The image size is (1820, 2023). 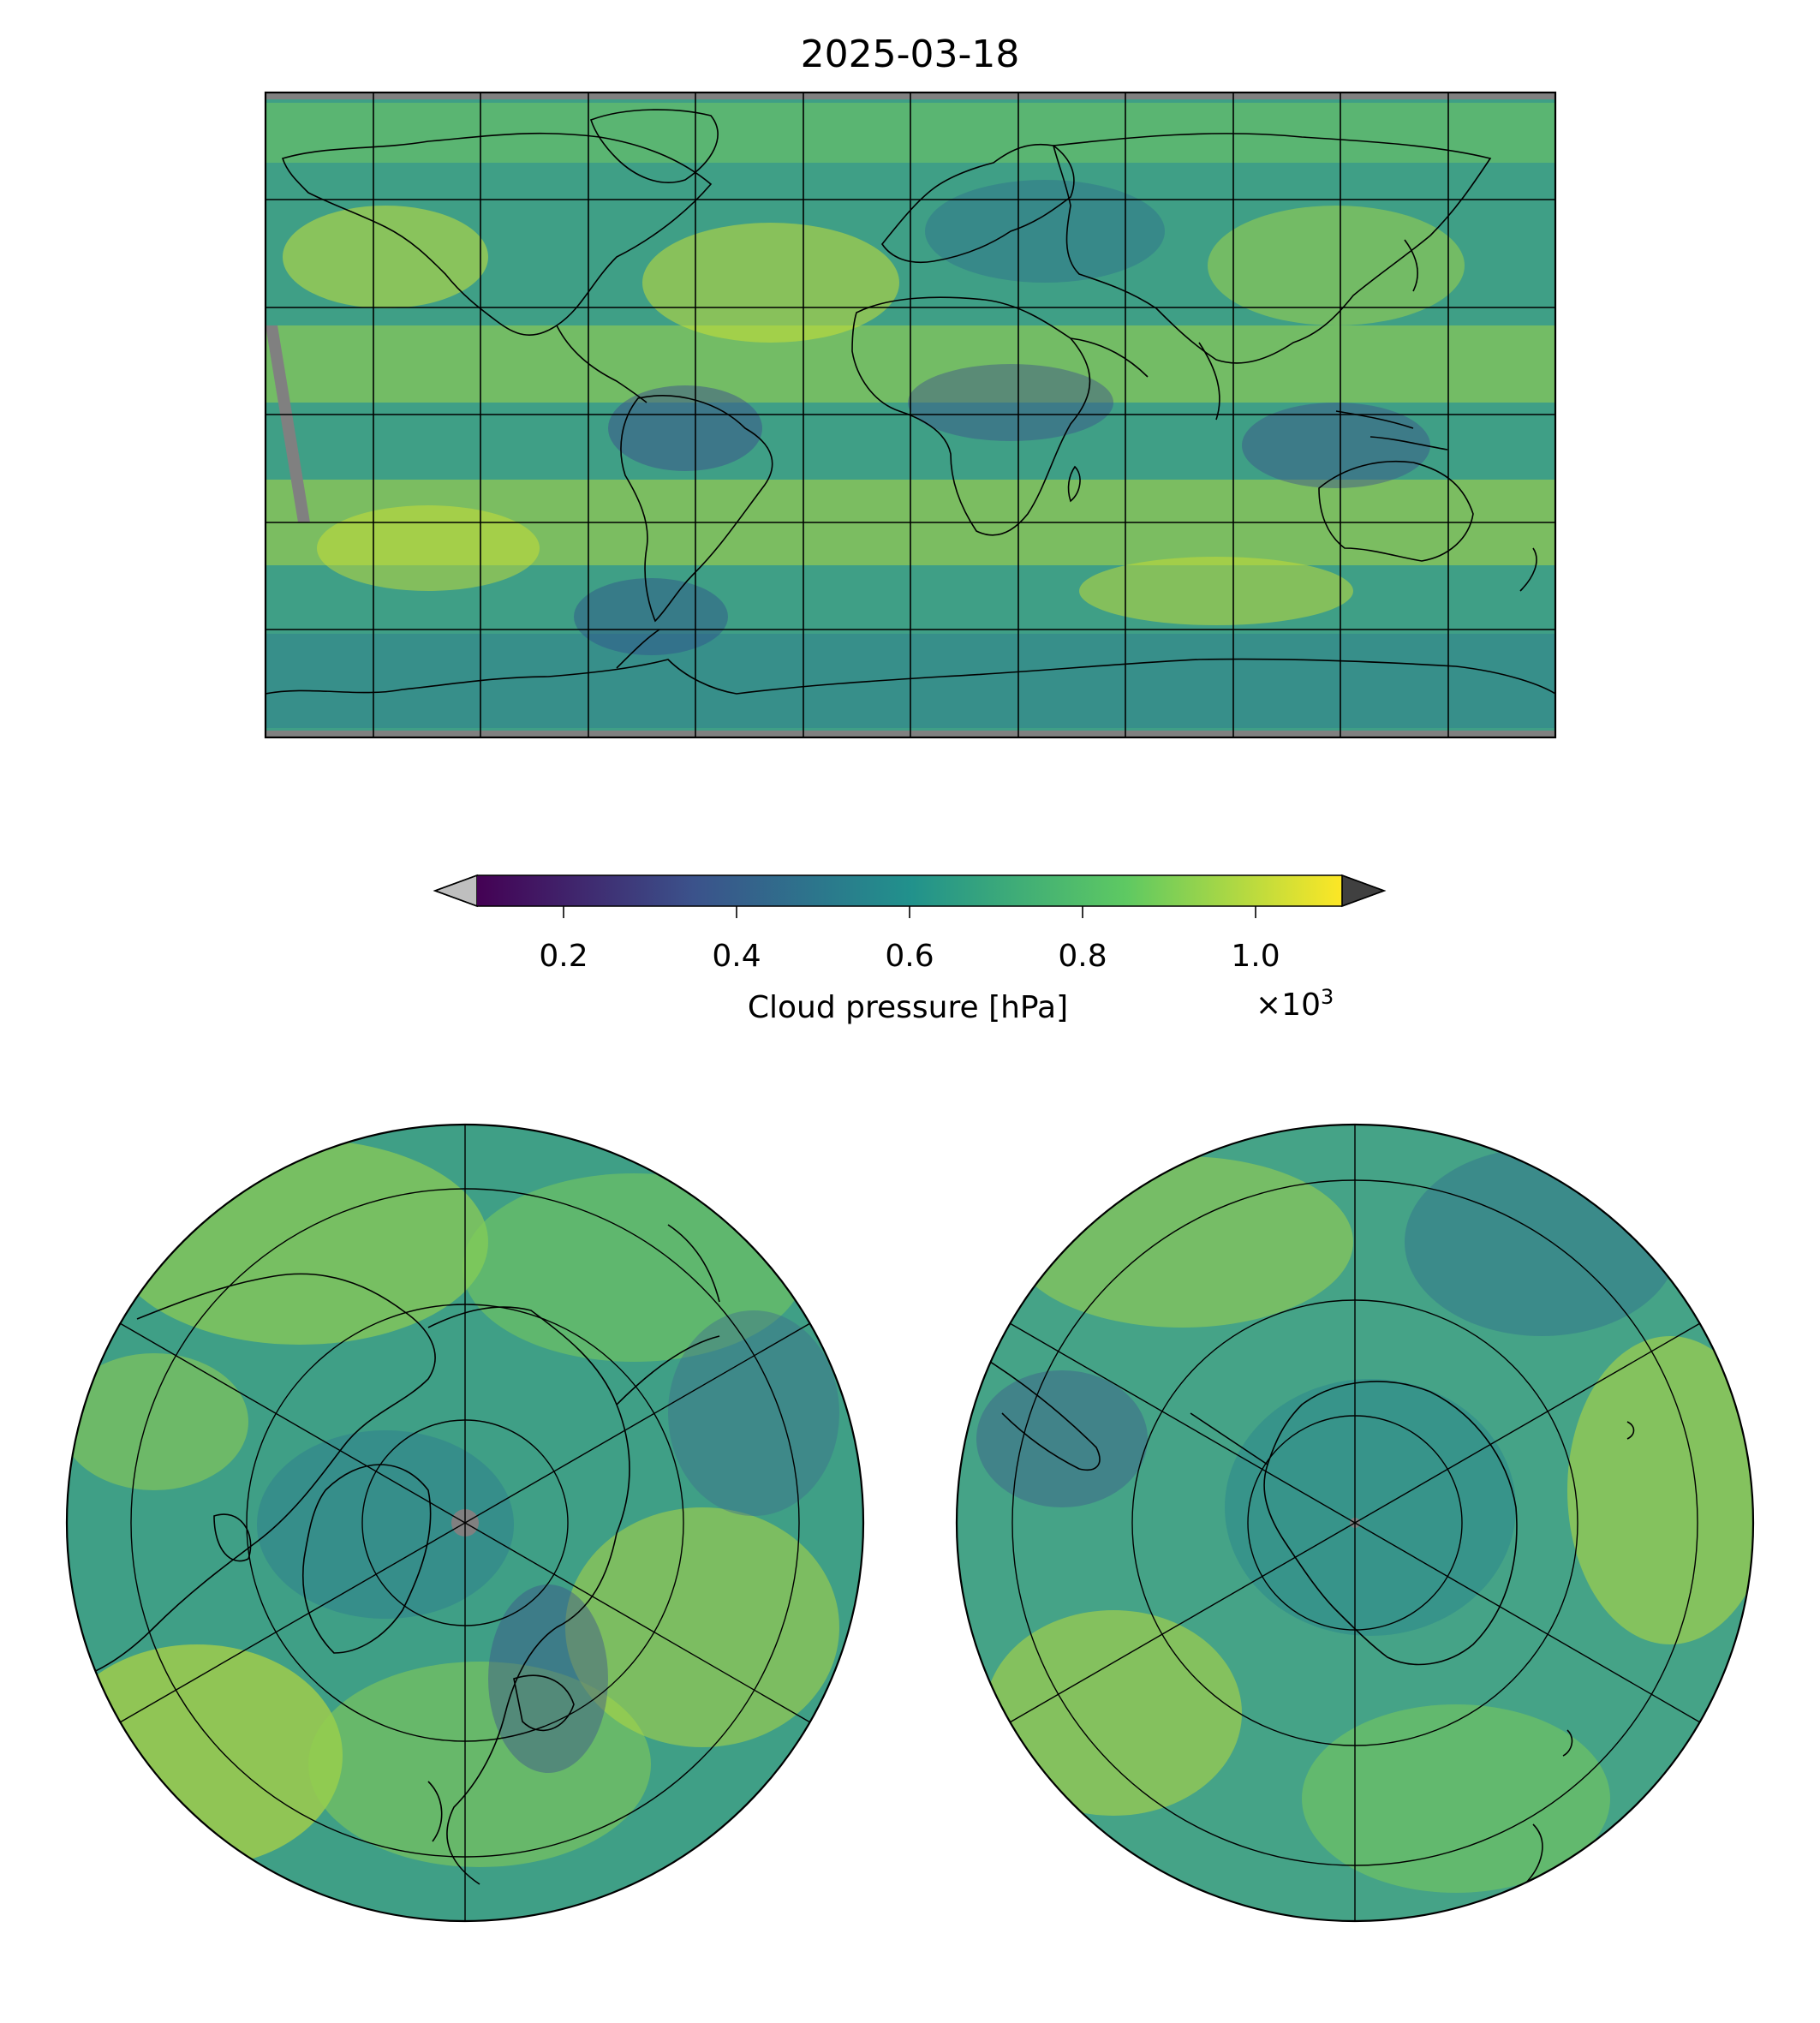 I want to click on colorbar-gradient, so click(x=909, y=891).